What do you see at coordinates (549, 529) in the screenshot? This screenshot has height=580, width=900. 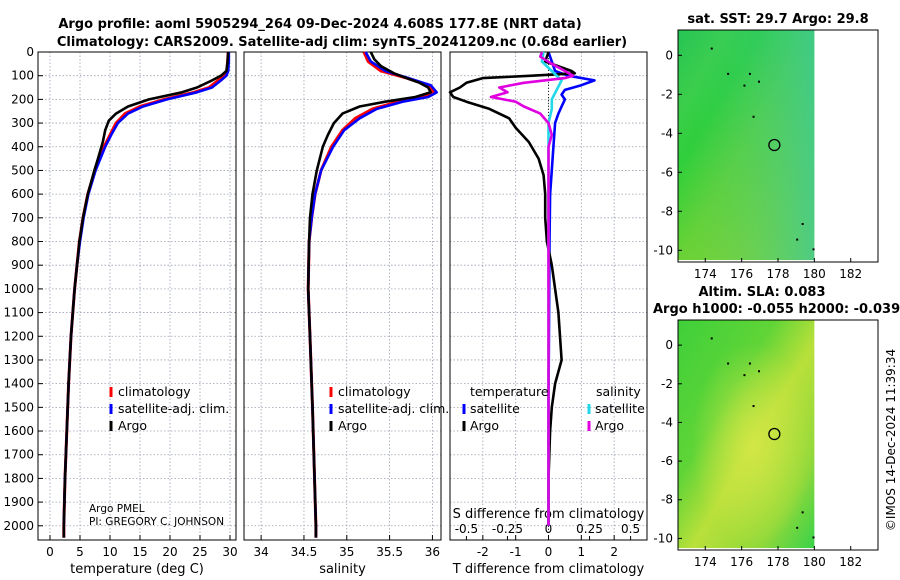 I see `top-tick-label: 0` at bounding box center [549, 529].